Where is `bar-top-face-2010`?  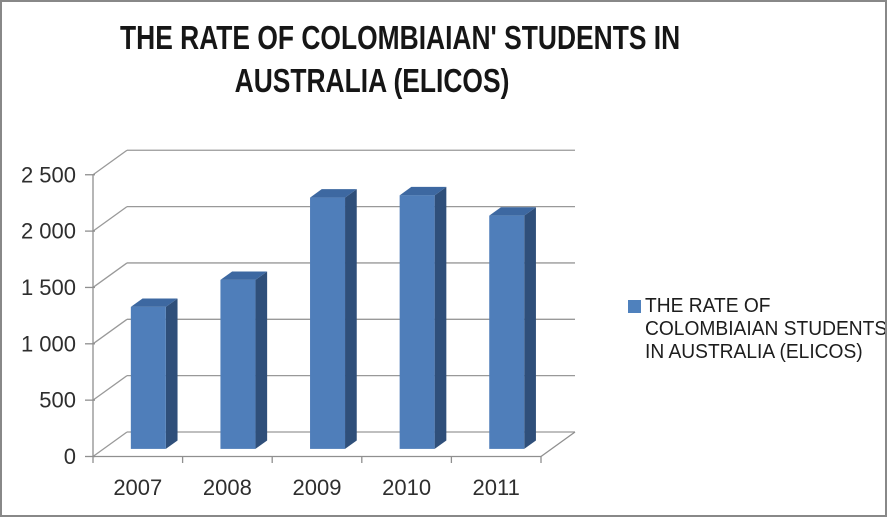 bar-top-face-2010 is located at coordinates (423, 191).